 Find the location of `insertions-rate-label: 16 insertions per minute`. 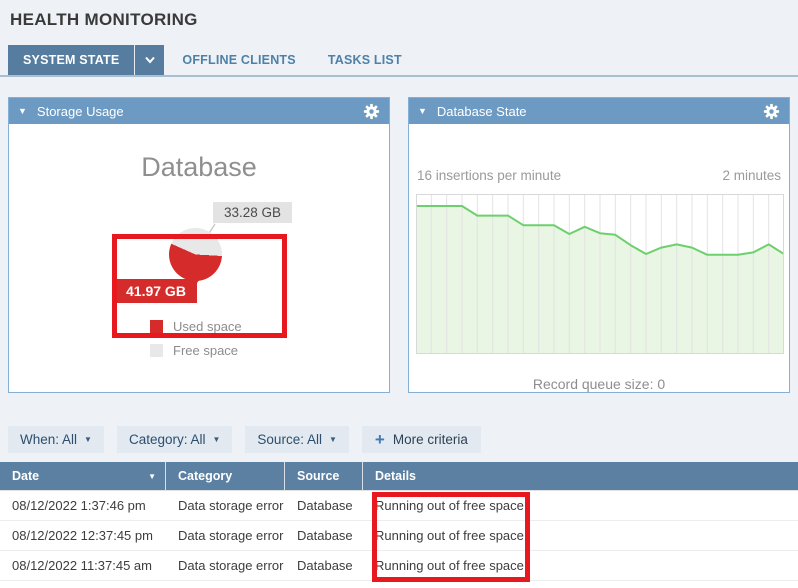

insertions-rate-label: 16 insertions per minute is located at coordinates (489, 175).